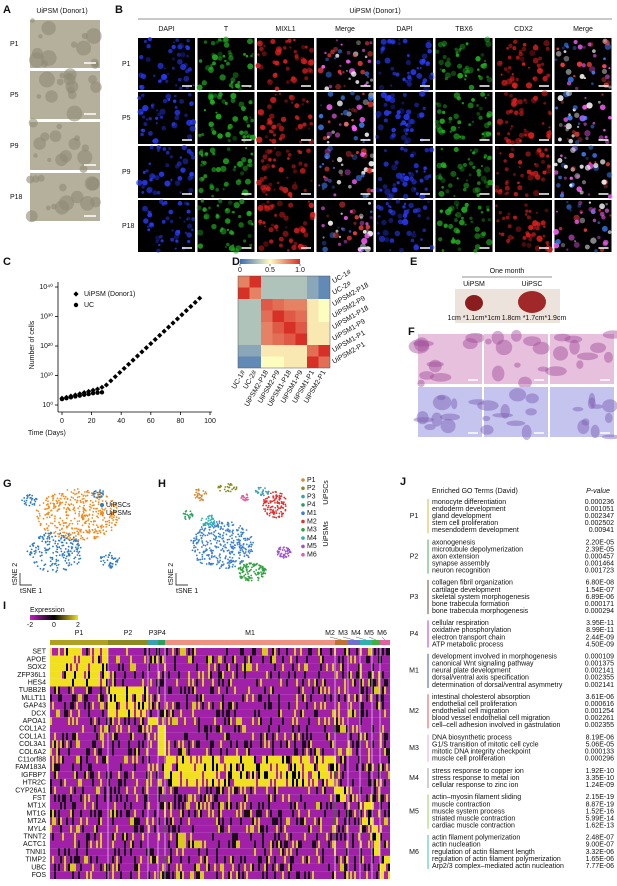 Image resolution: width=617 pixels, height=886 pixels. I want to click on cluster-label: P2, so click(128, 633).